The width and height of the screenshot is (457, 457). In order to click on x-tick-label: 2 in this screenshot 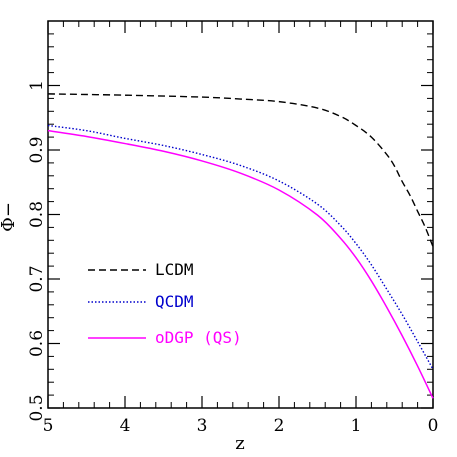, I will do `click(279, 426)`.